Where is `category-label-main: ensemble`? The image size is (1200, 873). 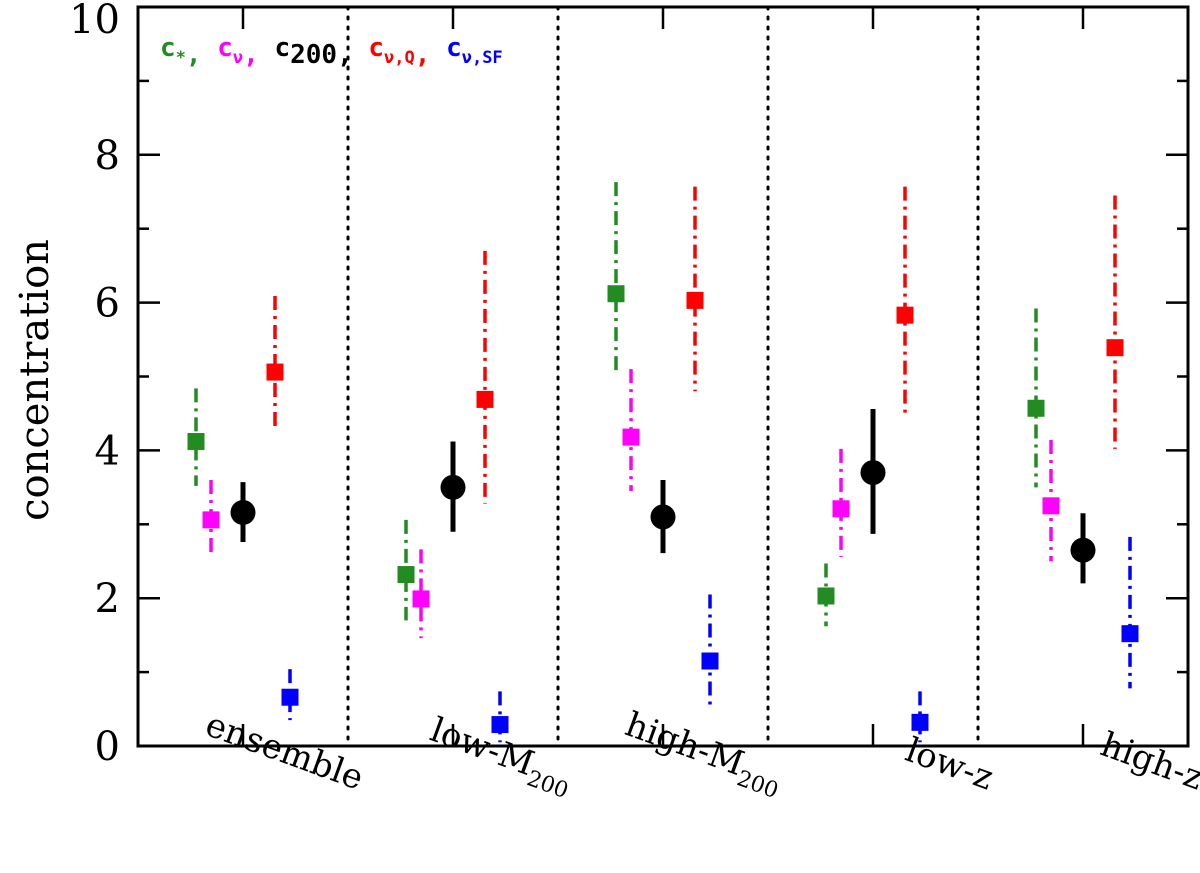 category-label-main: ensemble is located at coordinates (284, 752).